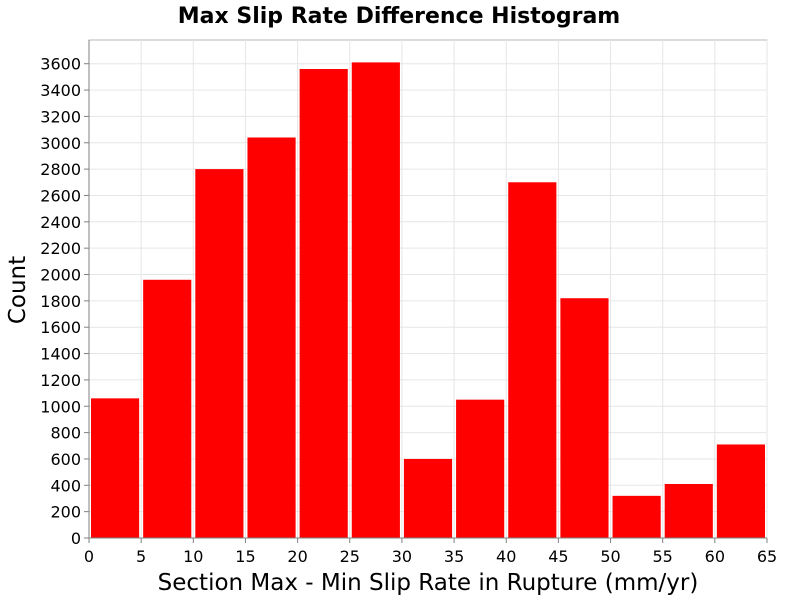  What do you see at coordinates (60, 64) in the screenshot?
I see `y-tick-label: 3600` at bounding box center [60, 64].